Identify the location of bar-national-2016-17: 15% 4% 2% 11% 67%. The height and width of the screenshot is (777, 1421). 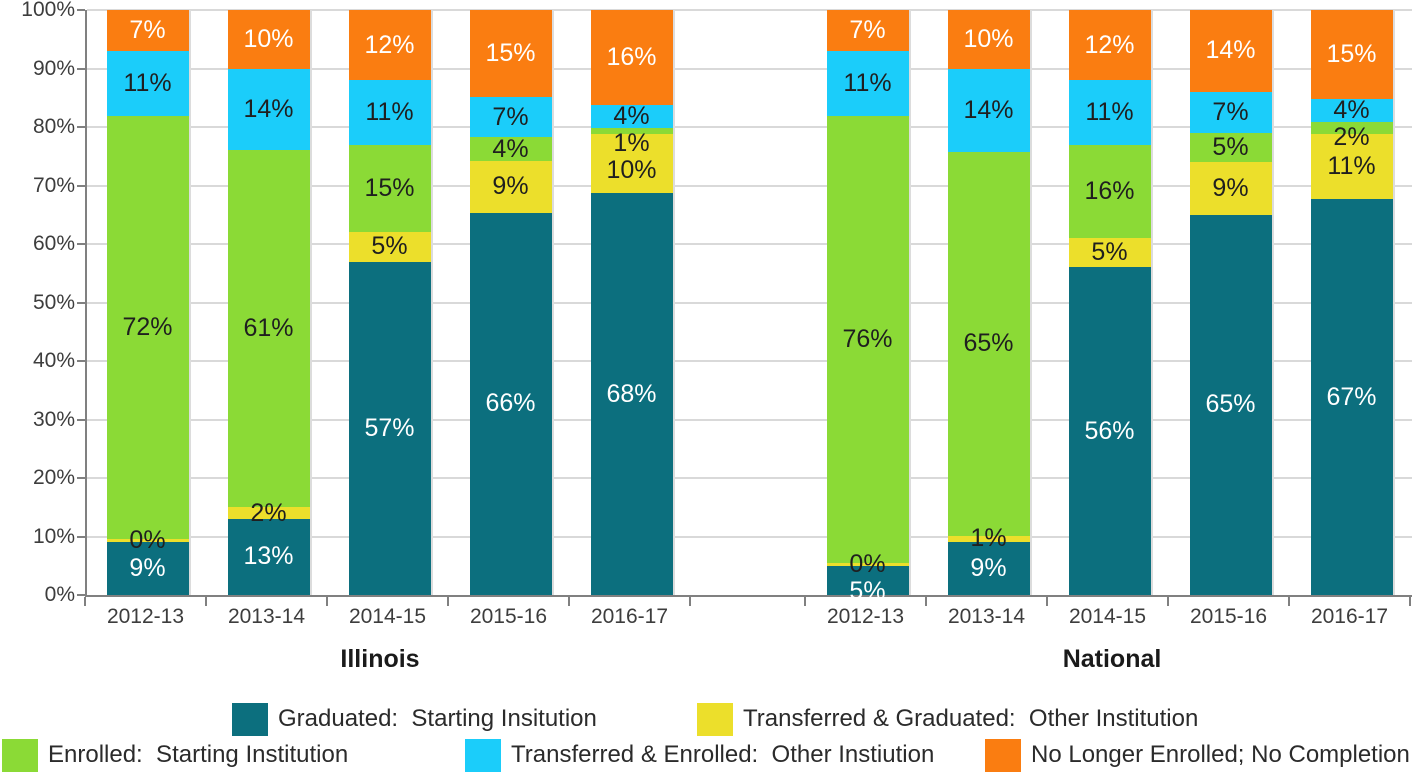
(1351, 302).